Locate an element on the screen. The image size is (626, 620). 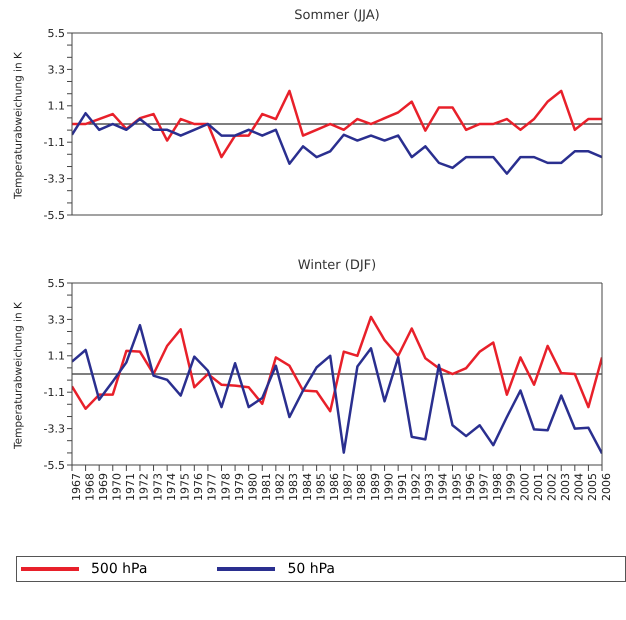
x-tick-label: 1977 is located at coordinates (212, 487).